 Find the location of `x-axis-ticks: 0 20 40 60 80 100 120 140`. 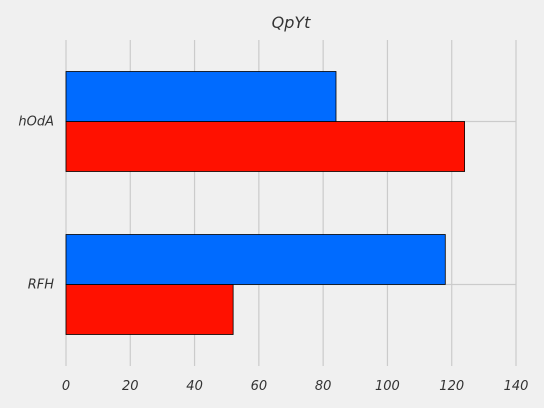

x-axis-ticks: 0 20 40 60 80 100 120 140 is located at coordinates (295, 386).